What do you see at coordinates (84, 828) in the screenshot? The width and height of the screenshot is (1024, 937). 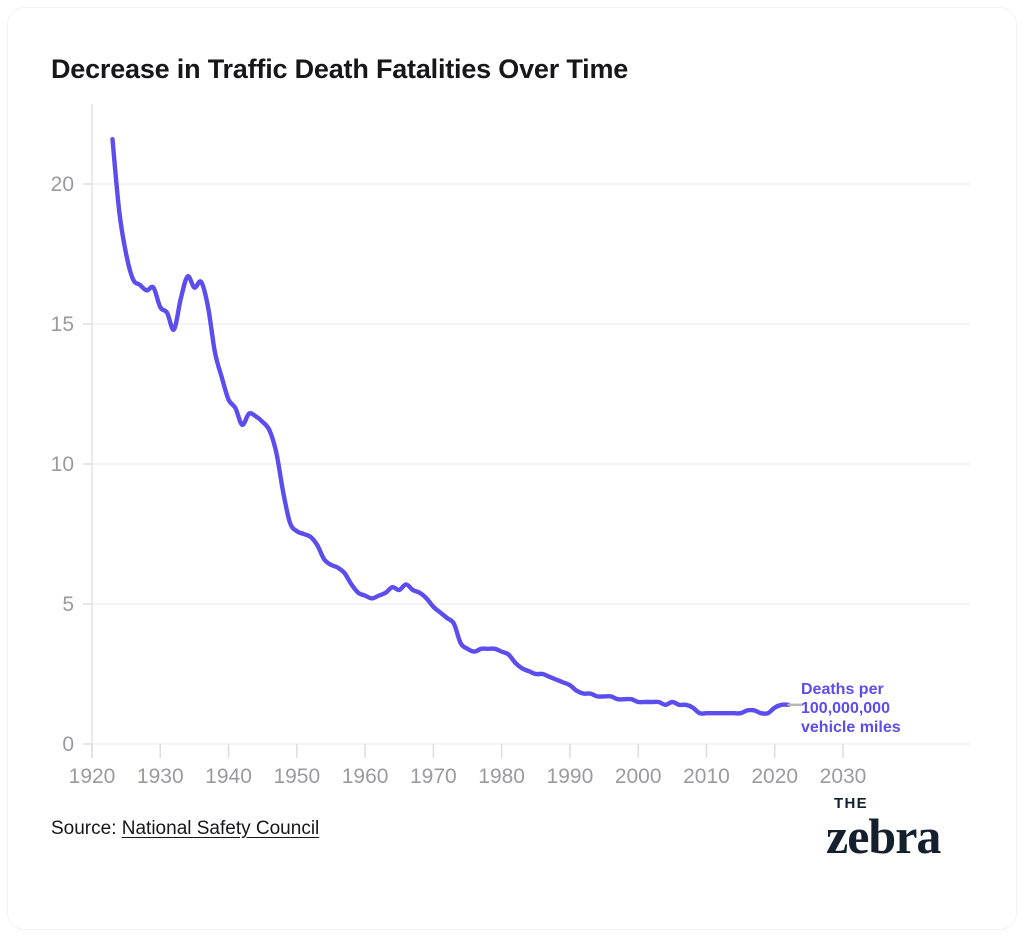 I see `source-prefix: Source:` at bounding box center [84, 828].